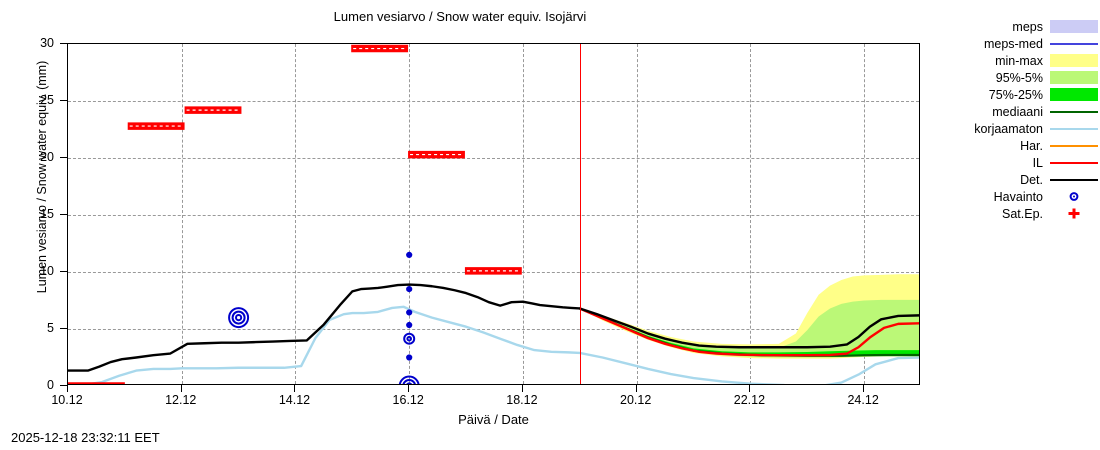  What do you see at coordinates (181, 400) in the screenshot?
I see `x-tick-label: 12.12` at bounding box center [181, 400].